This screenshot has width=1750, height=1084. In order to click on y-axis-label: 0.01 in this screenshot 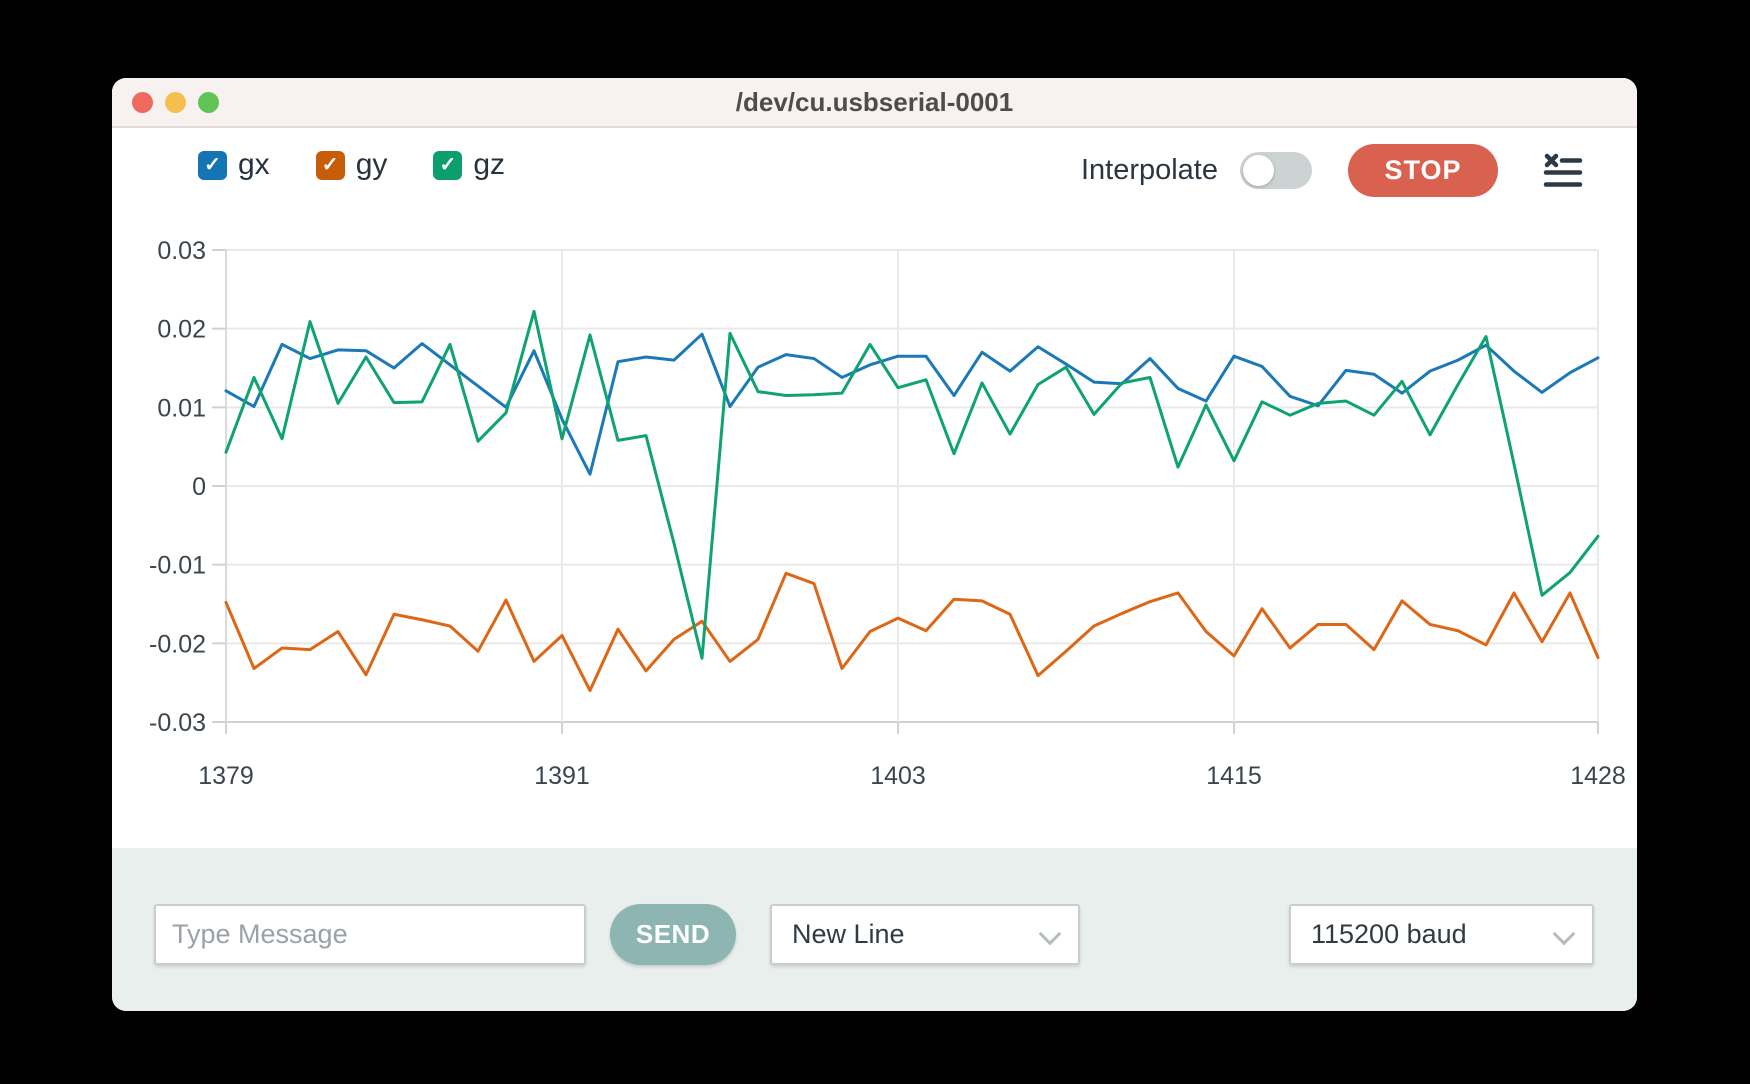, I will do `click(181, 408)`.